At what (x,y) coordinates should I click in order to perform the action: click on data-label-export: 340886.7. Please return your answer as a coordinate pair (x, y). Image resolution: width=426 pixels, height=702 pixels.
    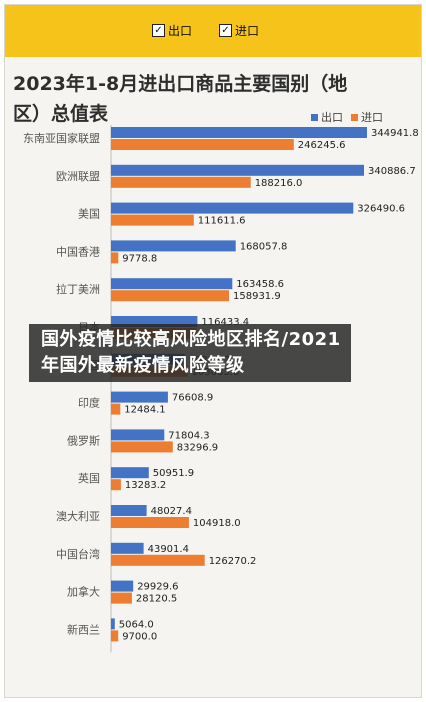
    Looking at the image, I should click on (392, 171).